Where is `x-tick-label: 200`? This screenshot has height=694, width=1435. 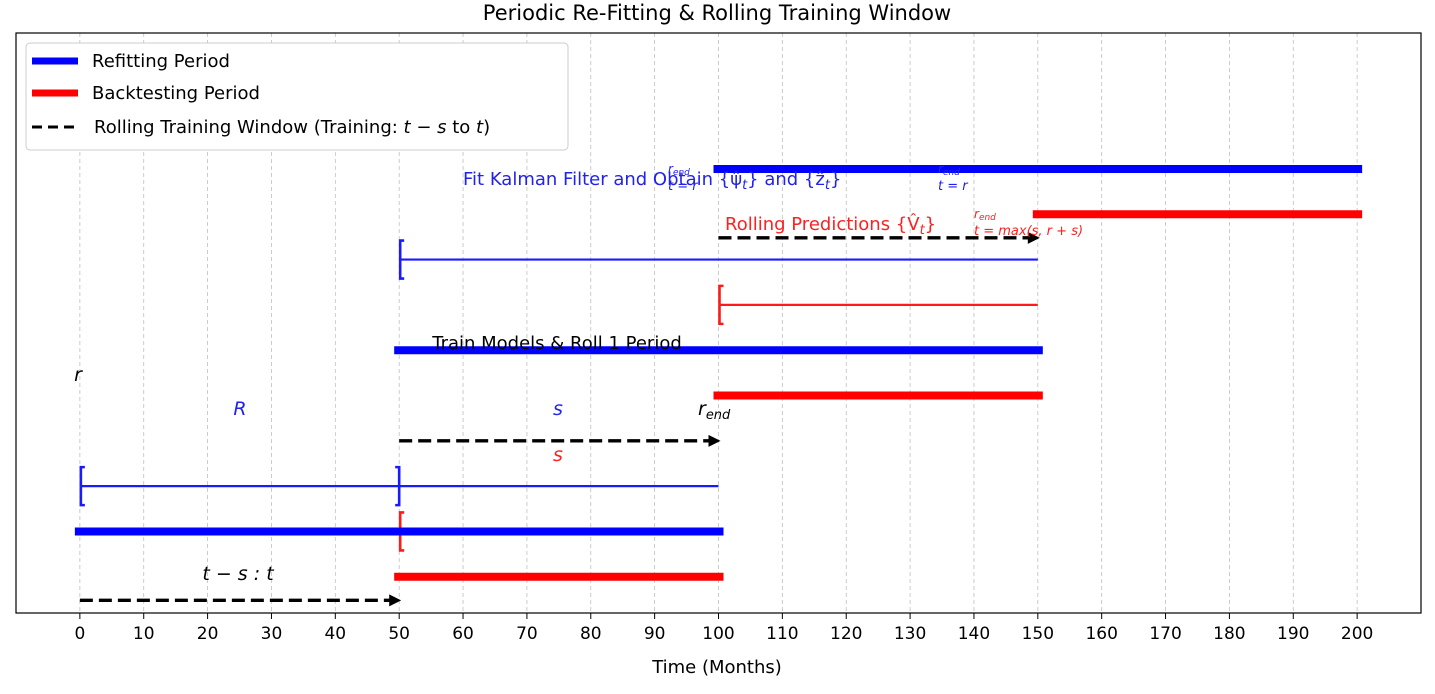 x-tick-label: 200 is located at coordinates (1357, 634).